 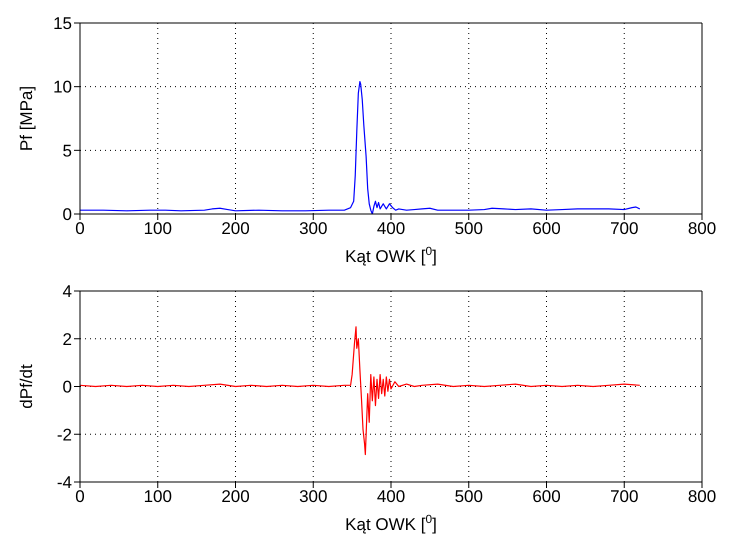 What do you see at coordinates (64, 482) in the screenshot?
I see `y-tick-label: -4` at bounding box center [64, 482].